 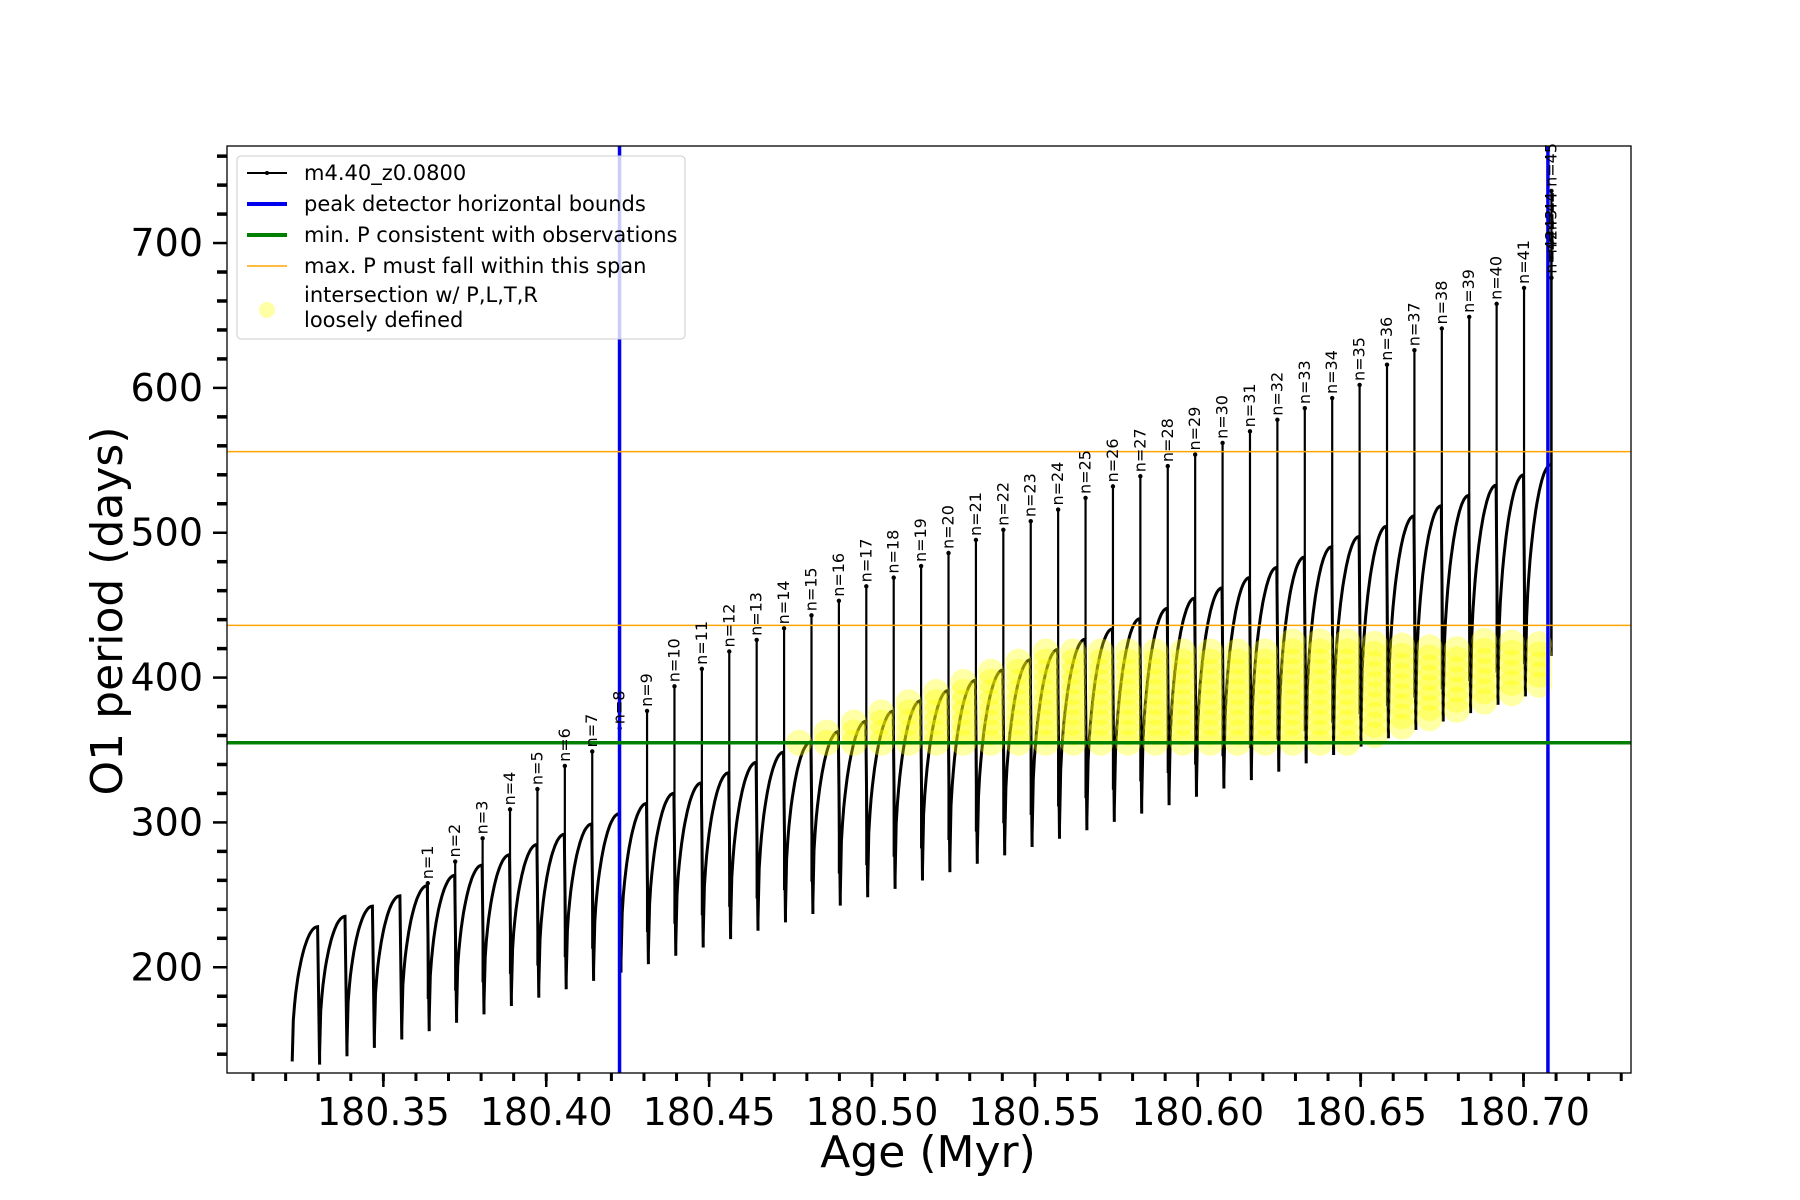 What do you see at coordinates (1523, 1112) in the screenshot?
I see `x-tick-label: 180.70` at bounding box center [1523, 1112].